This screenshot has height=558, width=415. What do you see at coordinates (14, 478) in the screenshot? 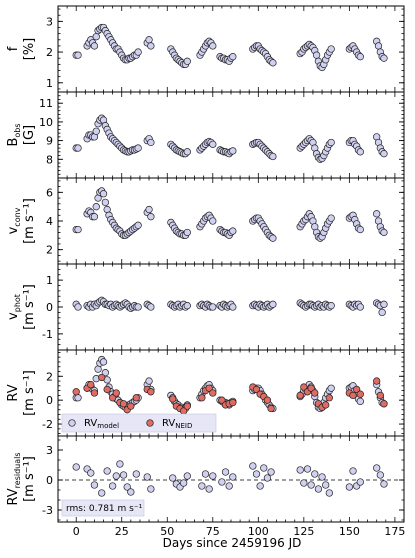
I see `y-axis-title: RVresiduals` at bounding box center [14, 478].